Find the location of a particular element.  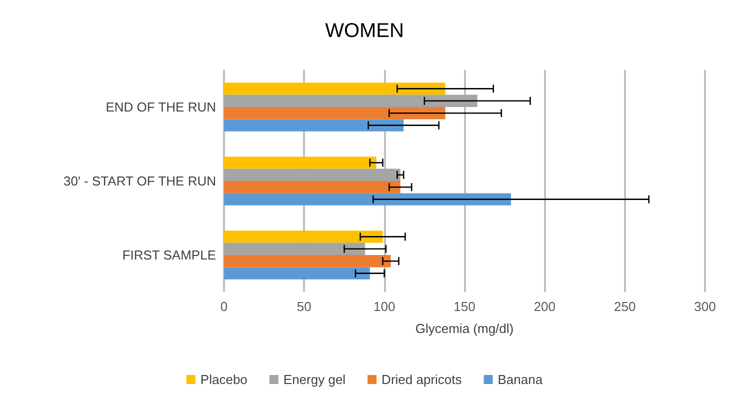

x-tick-label: 200 is located at coordinates (545, 306).